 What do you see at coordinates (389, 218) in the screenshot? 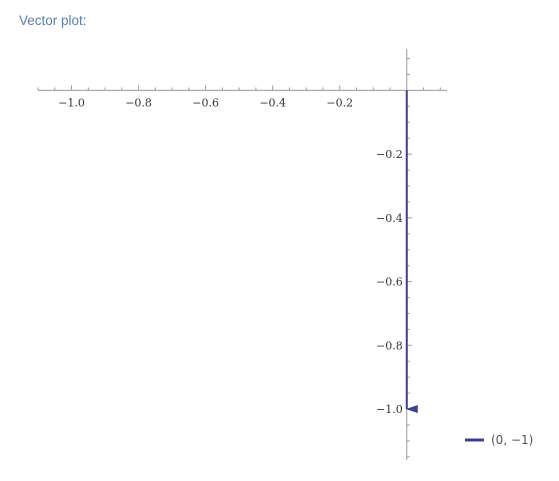
I see `y-tick-label: −0.4` at bounding box center [389, 218].